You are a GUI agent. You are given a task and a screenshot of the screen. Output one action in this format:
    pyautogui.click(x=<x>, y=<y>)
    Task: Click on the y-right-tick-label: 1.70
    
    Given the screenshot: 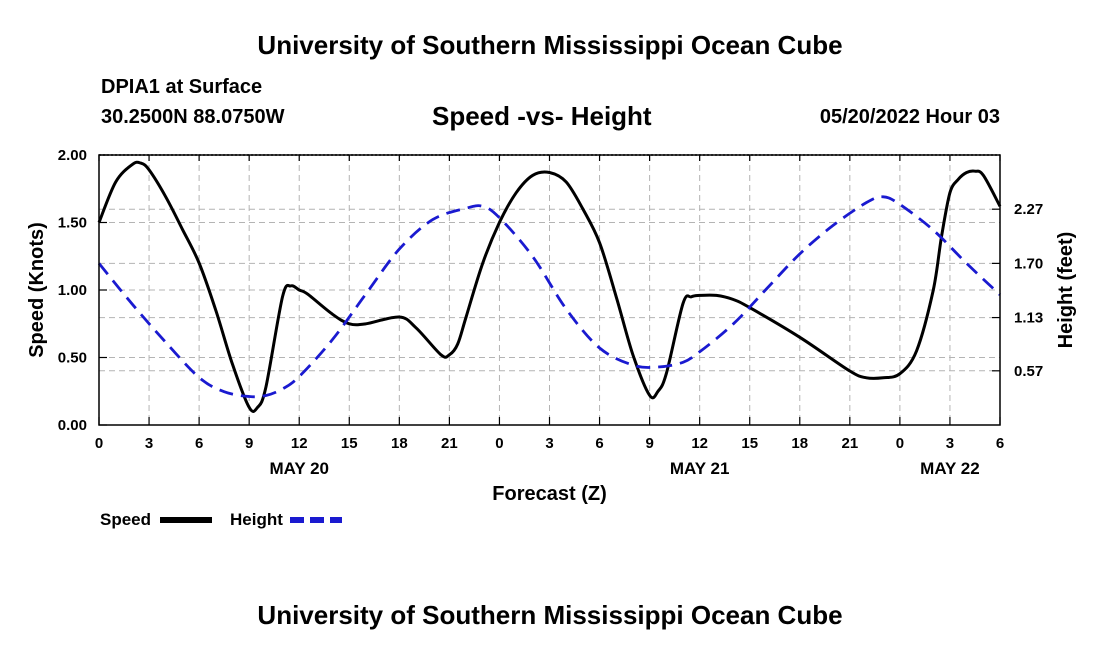 What is the action you would take?
    pyautogui.click(x=1028, y=263)
    